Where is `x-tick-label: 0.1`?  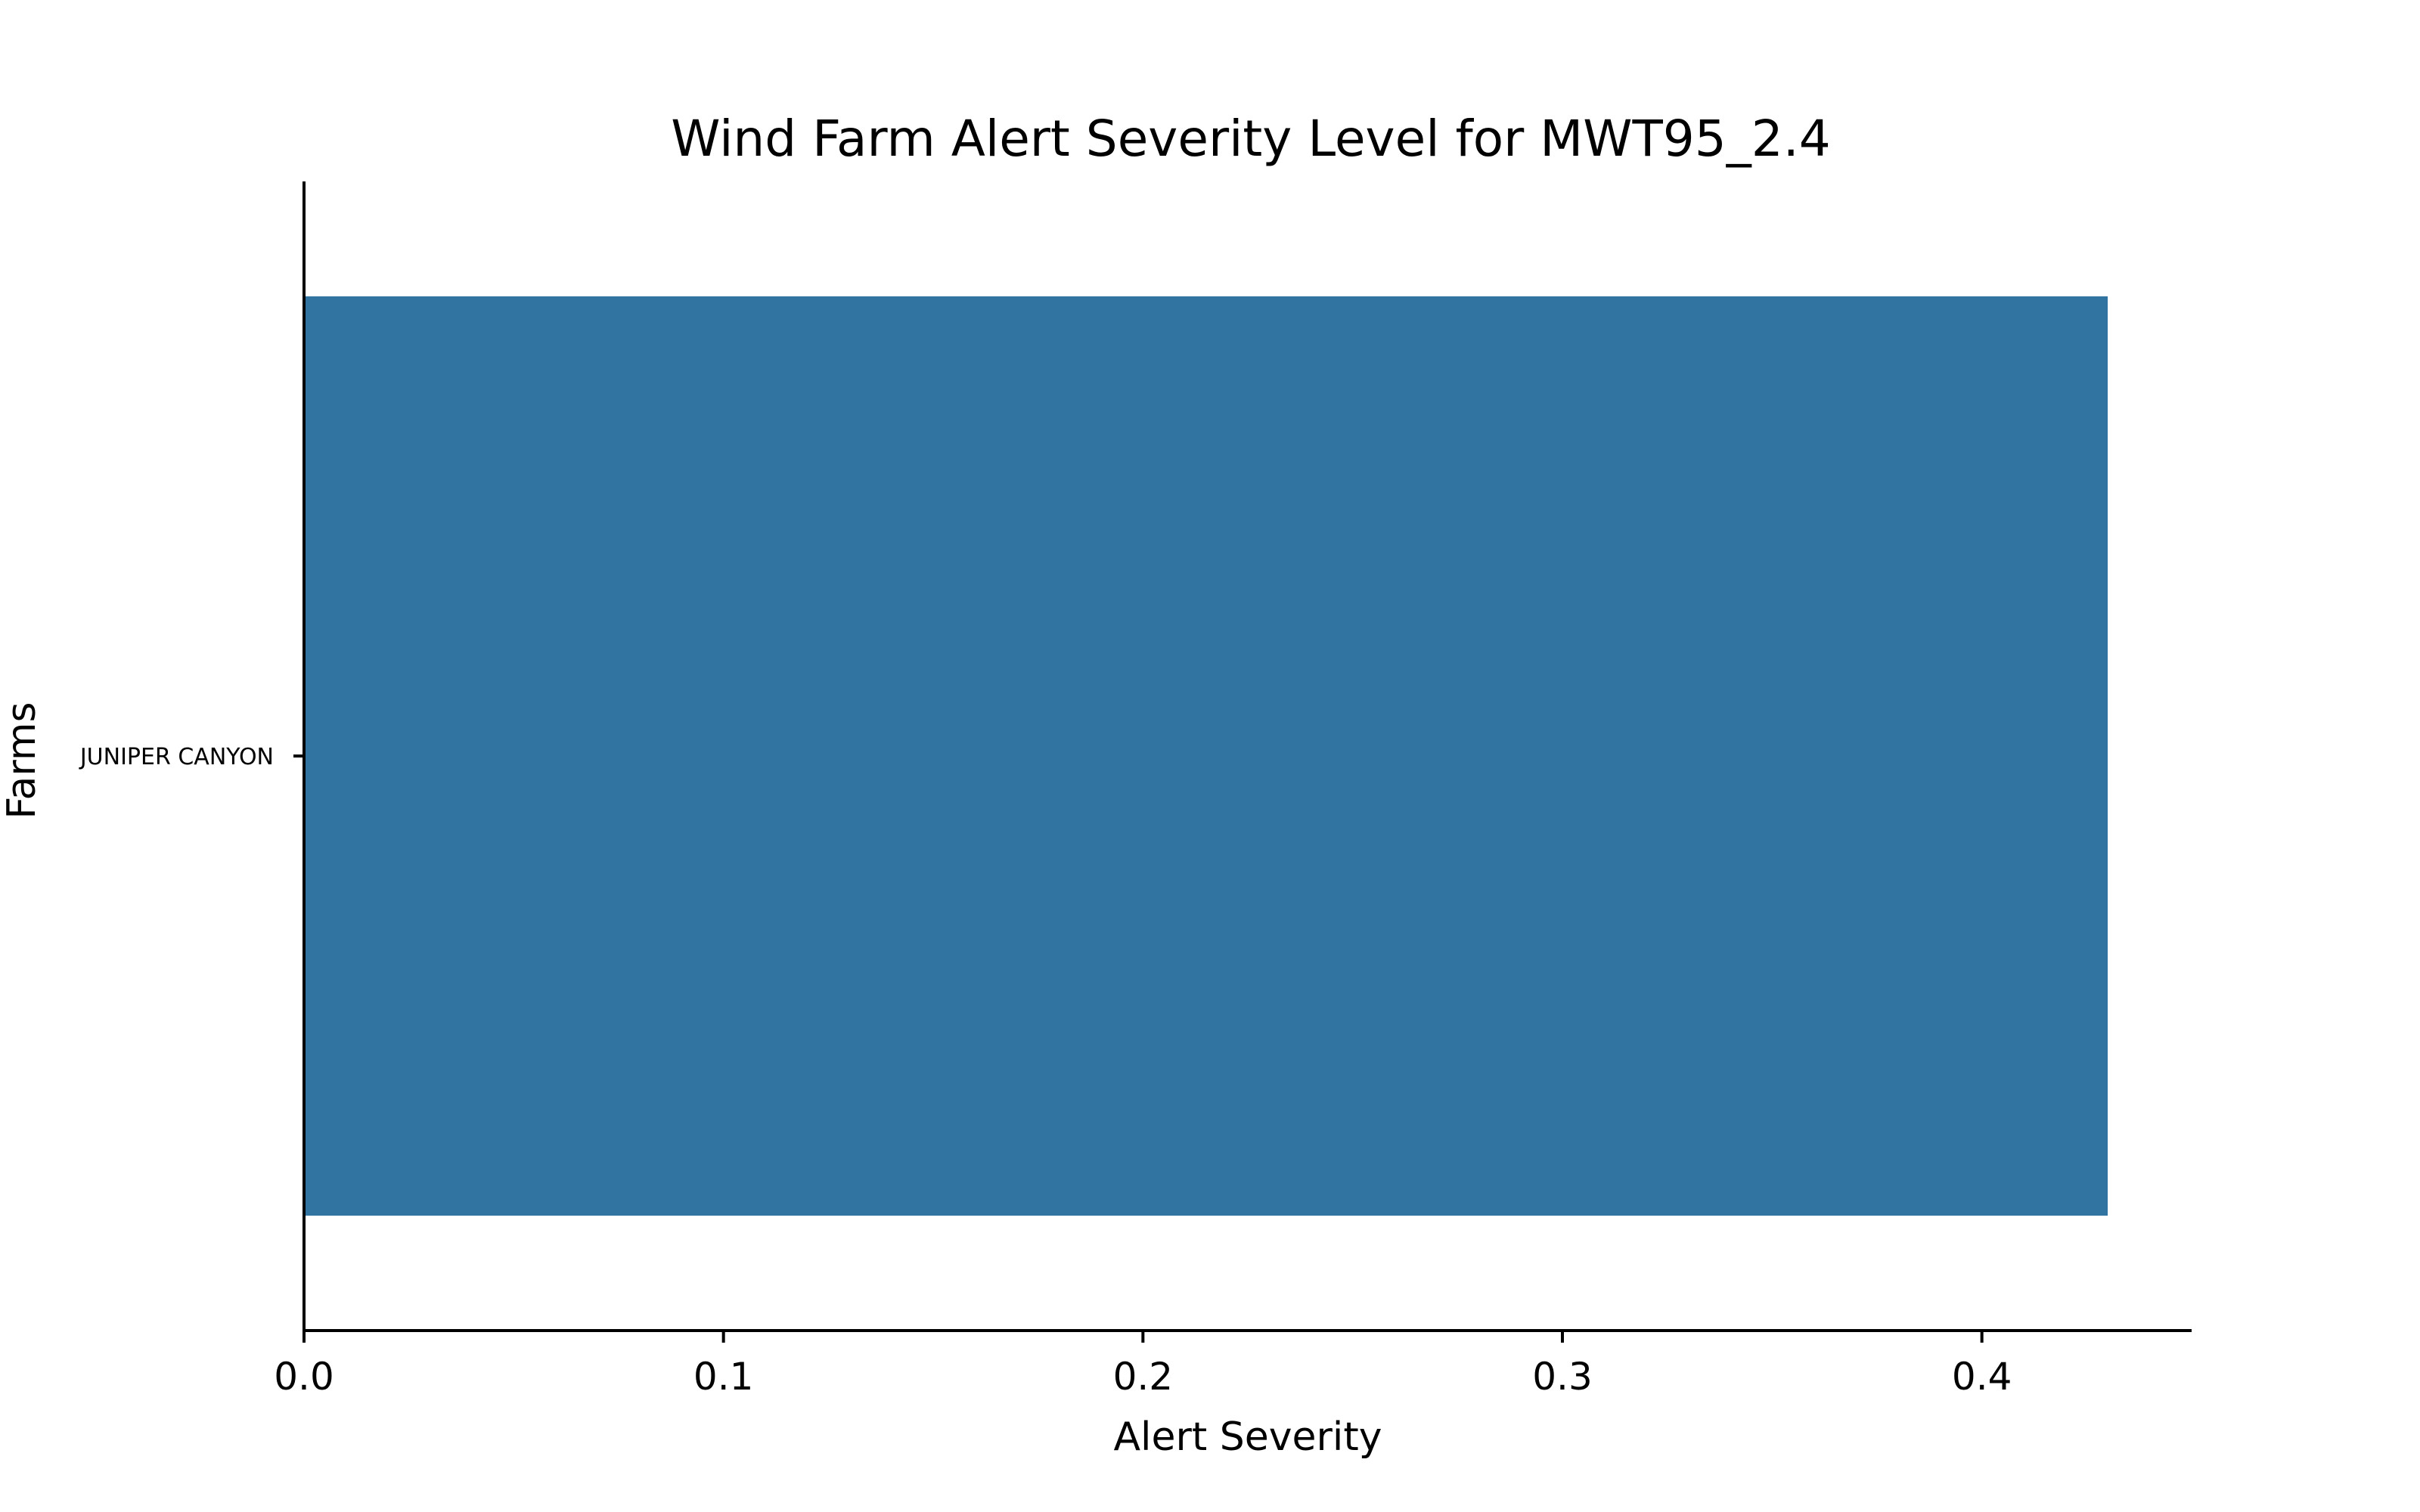
x-tick-label: 0.1 is located at coordinates (723, 1377).